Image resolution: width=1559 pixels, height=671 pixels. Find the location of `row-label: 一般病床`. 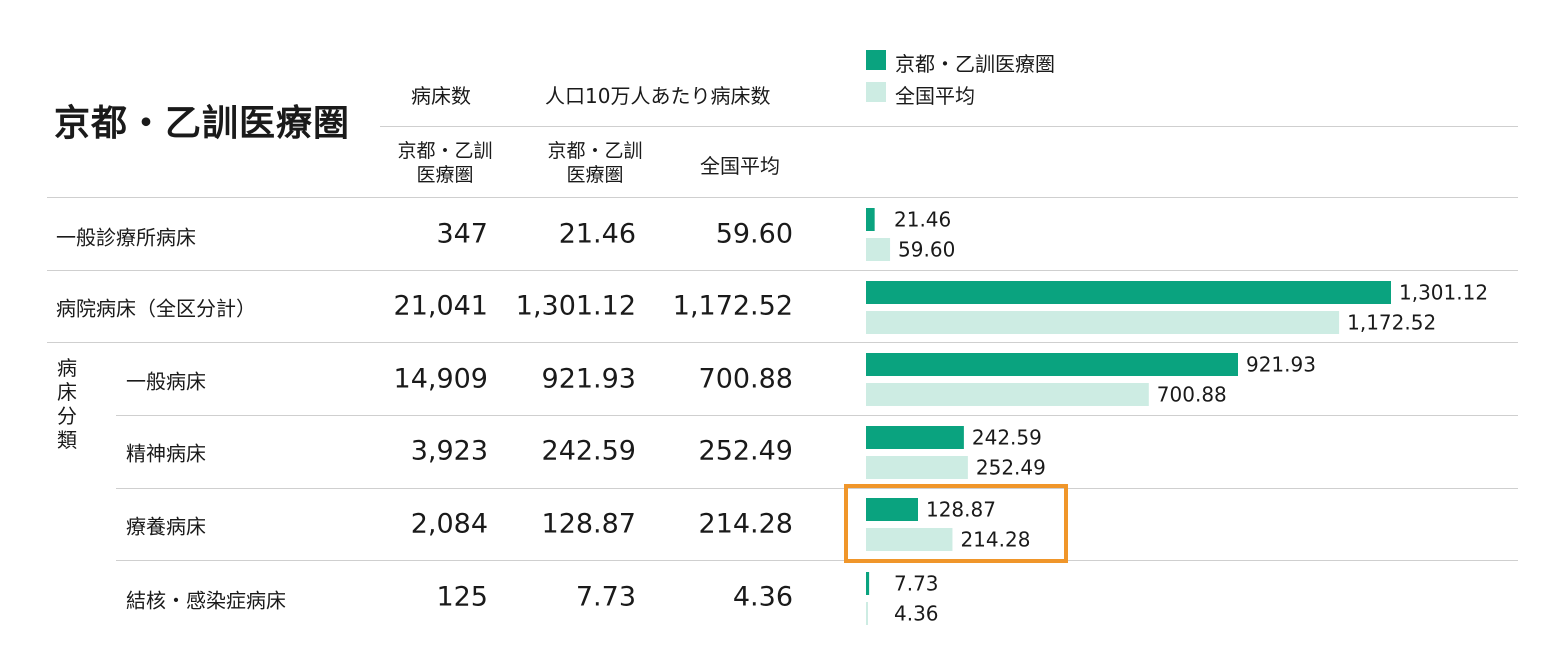

row-label: 一般病床 is located at coordinates (166, 381).